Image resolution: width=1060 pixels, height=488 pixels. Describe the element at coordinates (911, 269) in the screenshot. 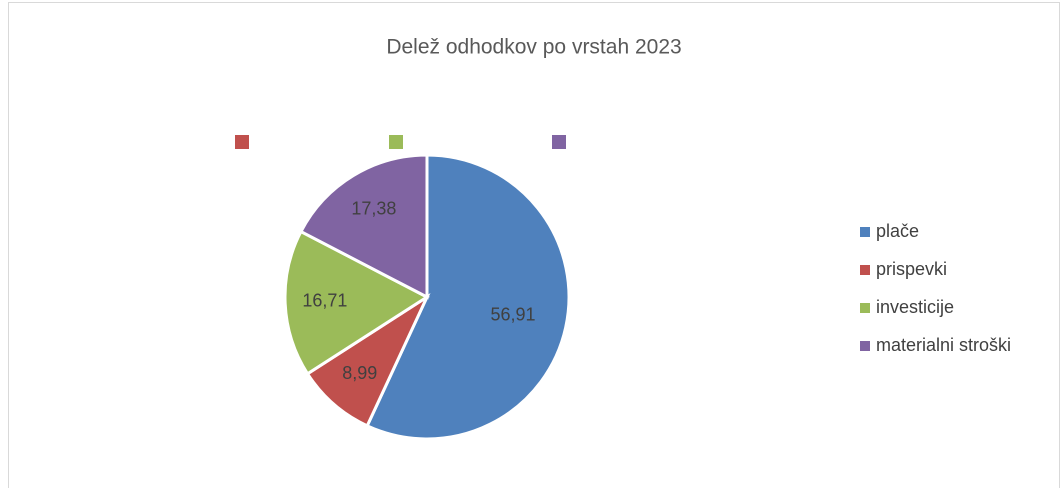

I see `legend-label: prispevki` at that location.